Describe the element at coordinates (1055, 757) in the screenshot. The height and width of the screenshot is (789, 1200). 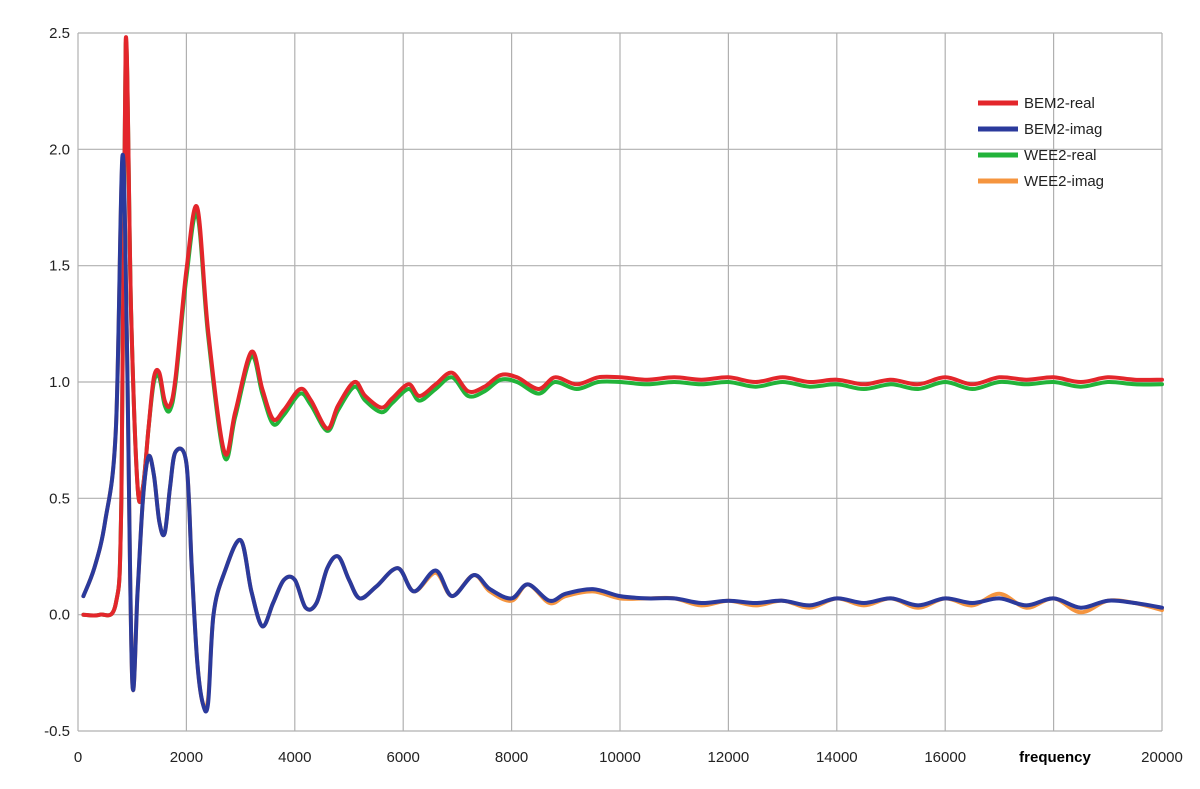
I see `x-axis-title: frequency` at that location.